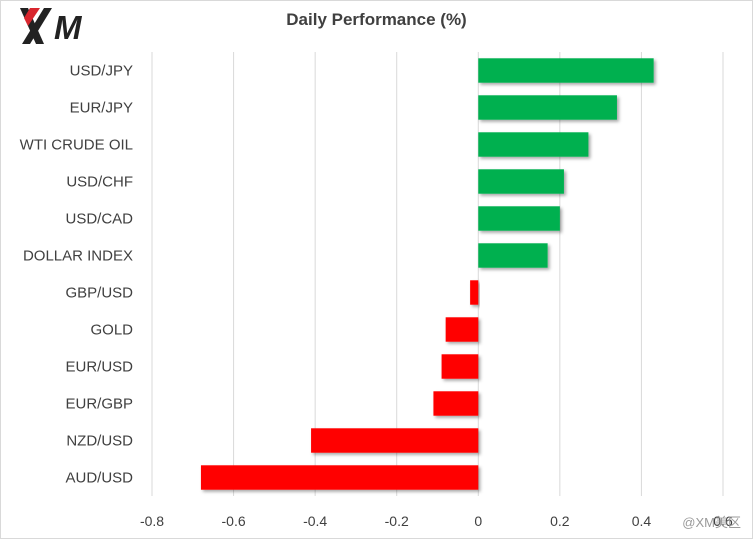 This screenshot has height=539, width=753. I want to click on category-label: WTI CRUDE OIL, so click(76, 145).